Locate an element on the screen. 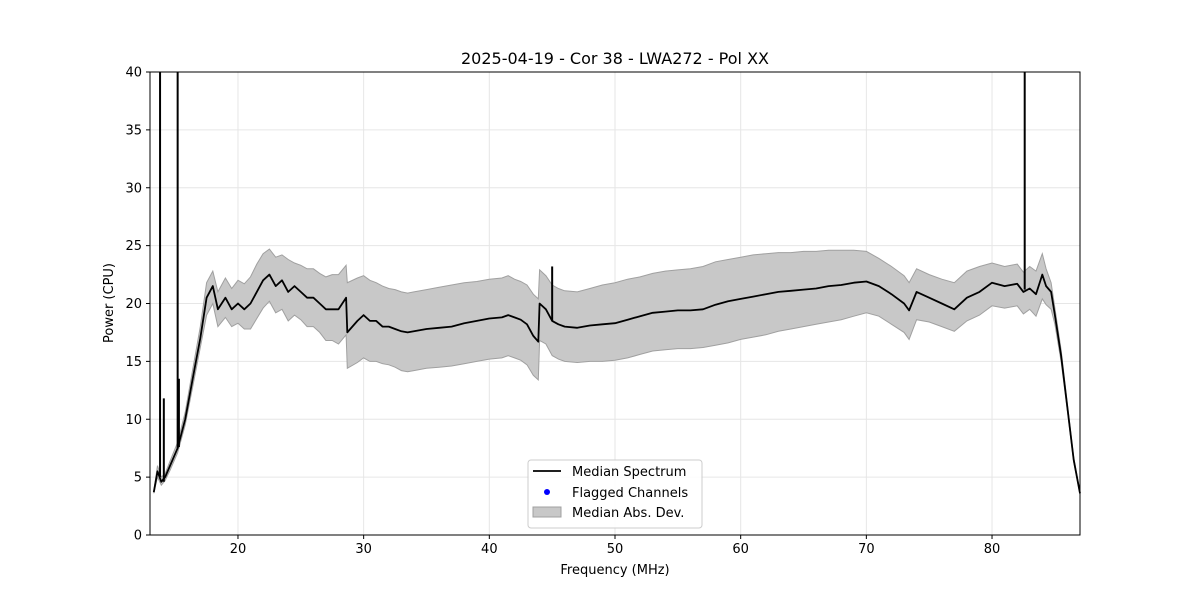 The height and width of the screenshot is (600, 1200). x-tick-label: 80 is located at coordinates (992, 549).